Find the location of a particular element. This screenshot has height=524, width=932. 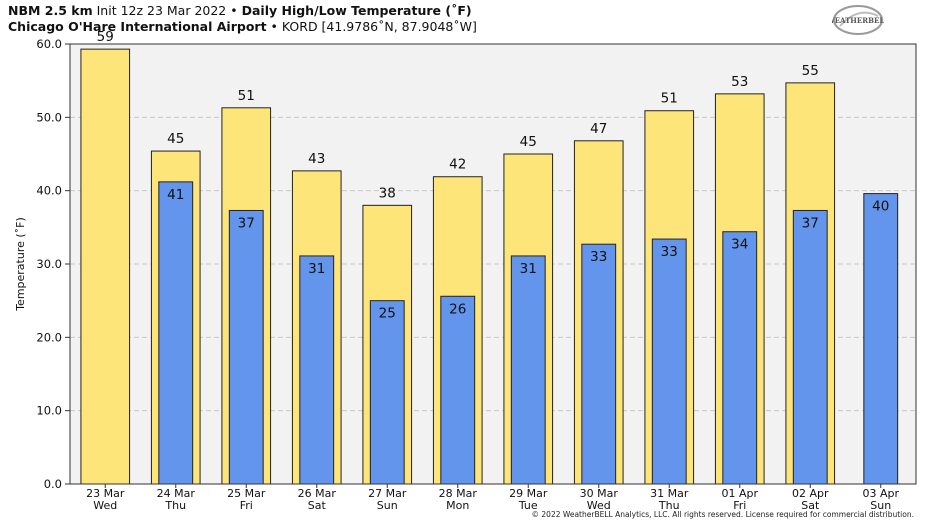

weatherbell-swirl-logo: WEATHERBELL is located at coordinates (858, 20).